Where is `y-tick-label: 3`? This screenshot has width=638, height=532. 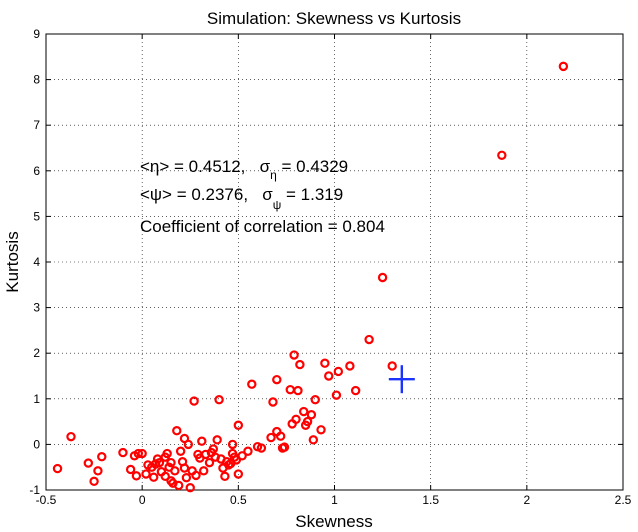 y-tick-label: 3 is located at coordinates (36, 308).